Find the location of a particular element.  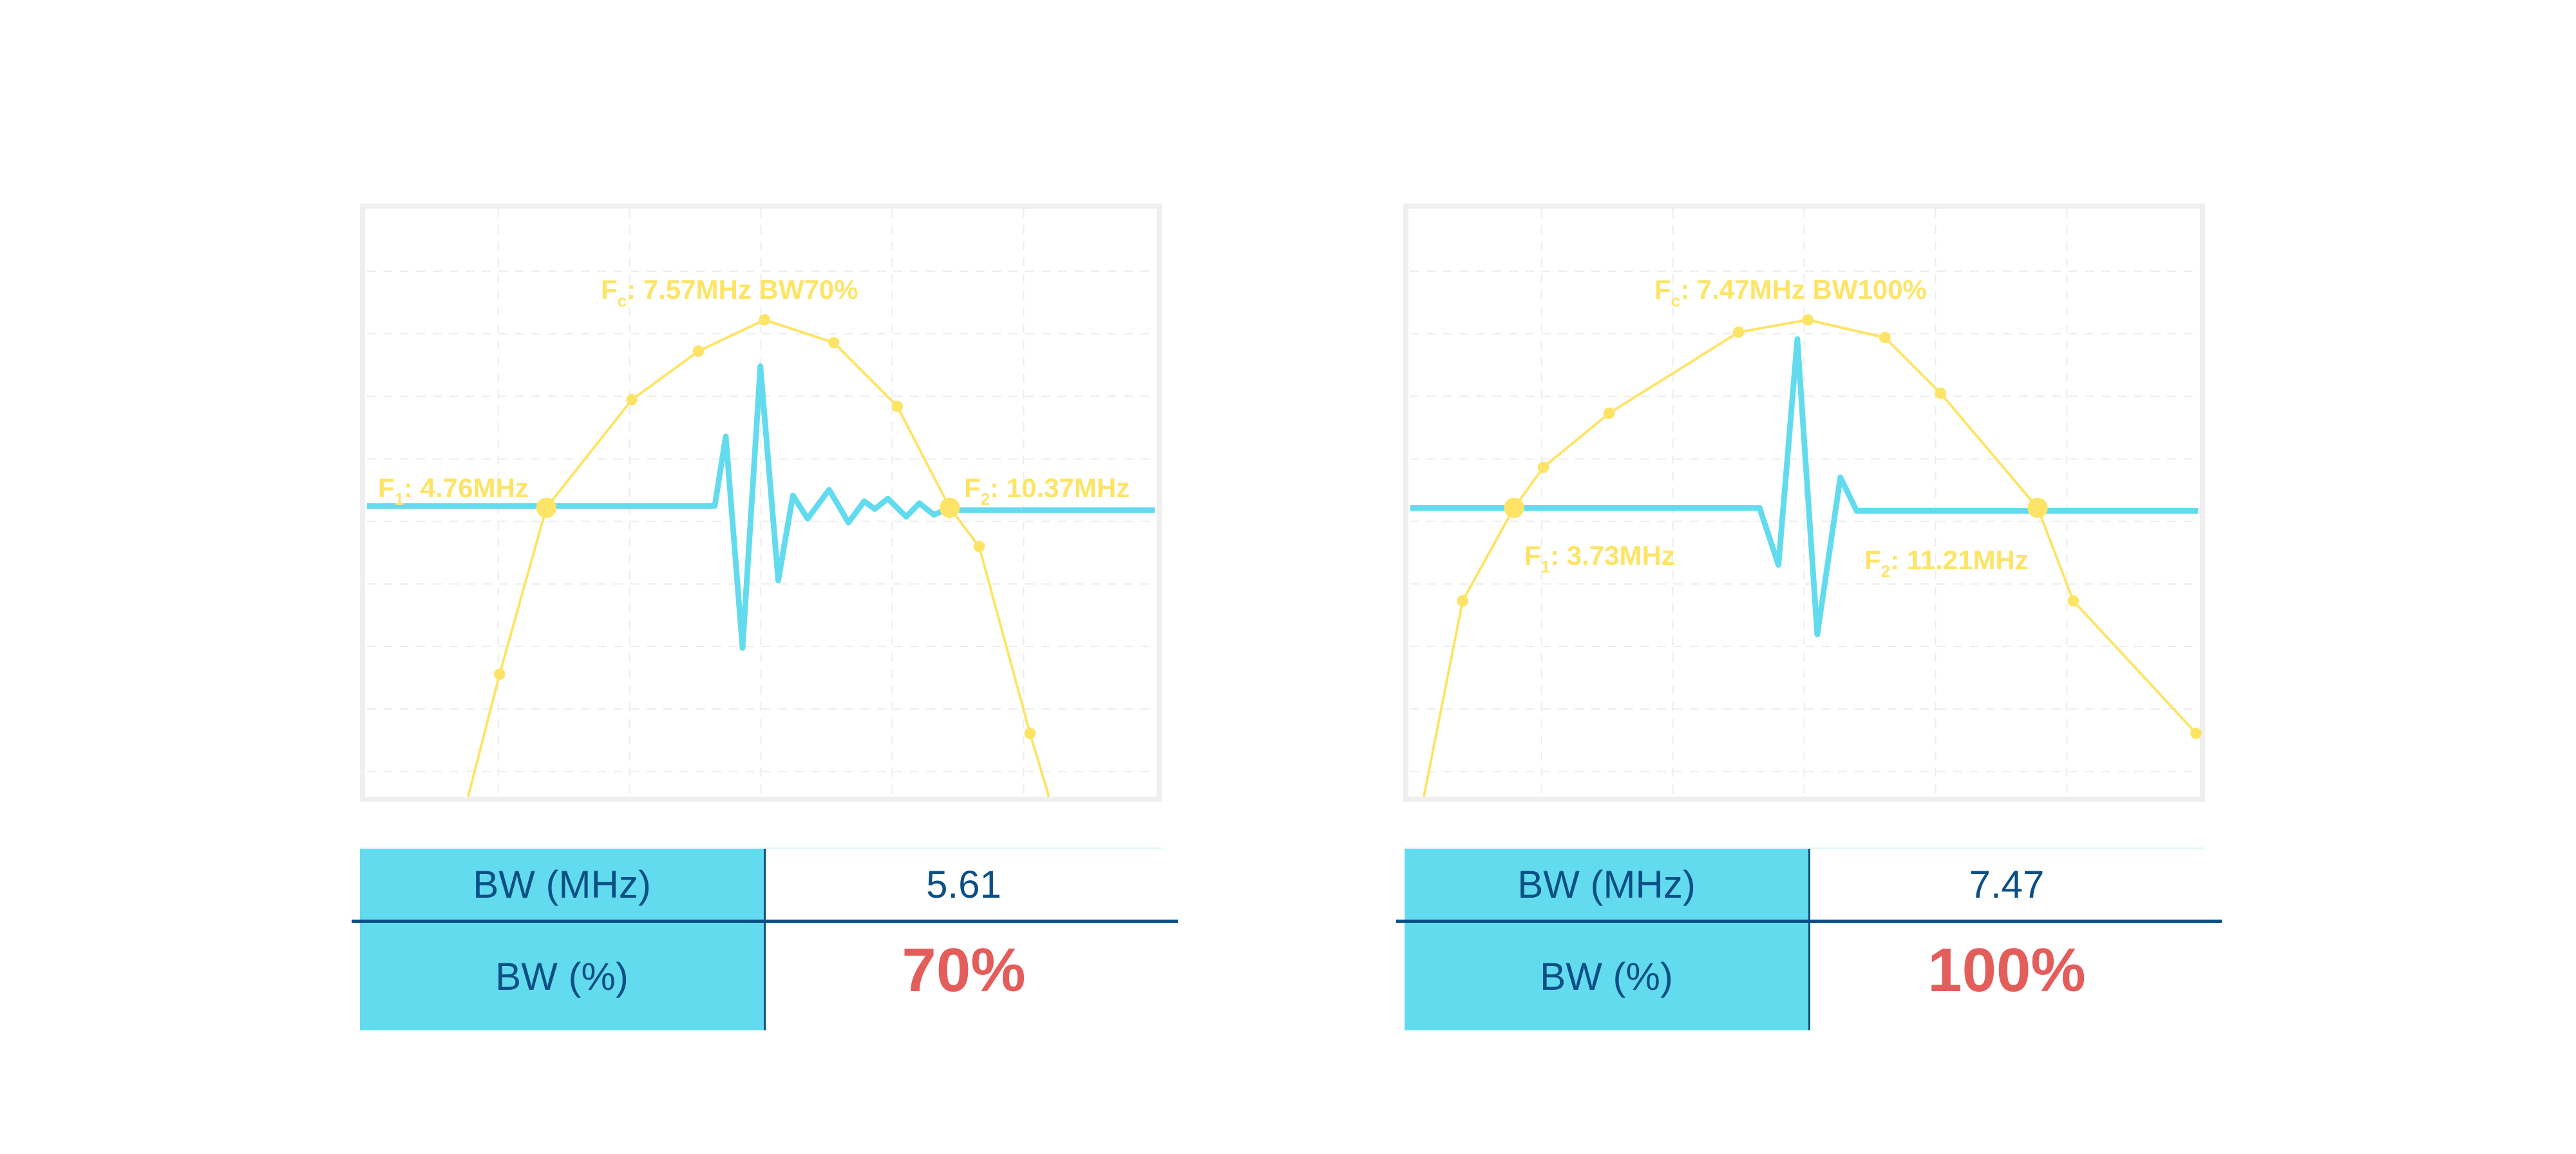

fc-label: Fc: 7.47MHz BW100% is located at coordinates (1791, 292).